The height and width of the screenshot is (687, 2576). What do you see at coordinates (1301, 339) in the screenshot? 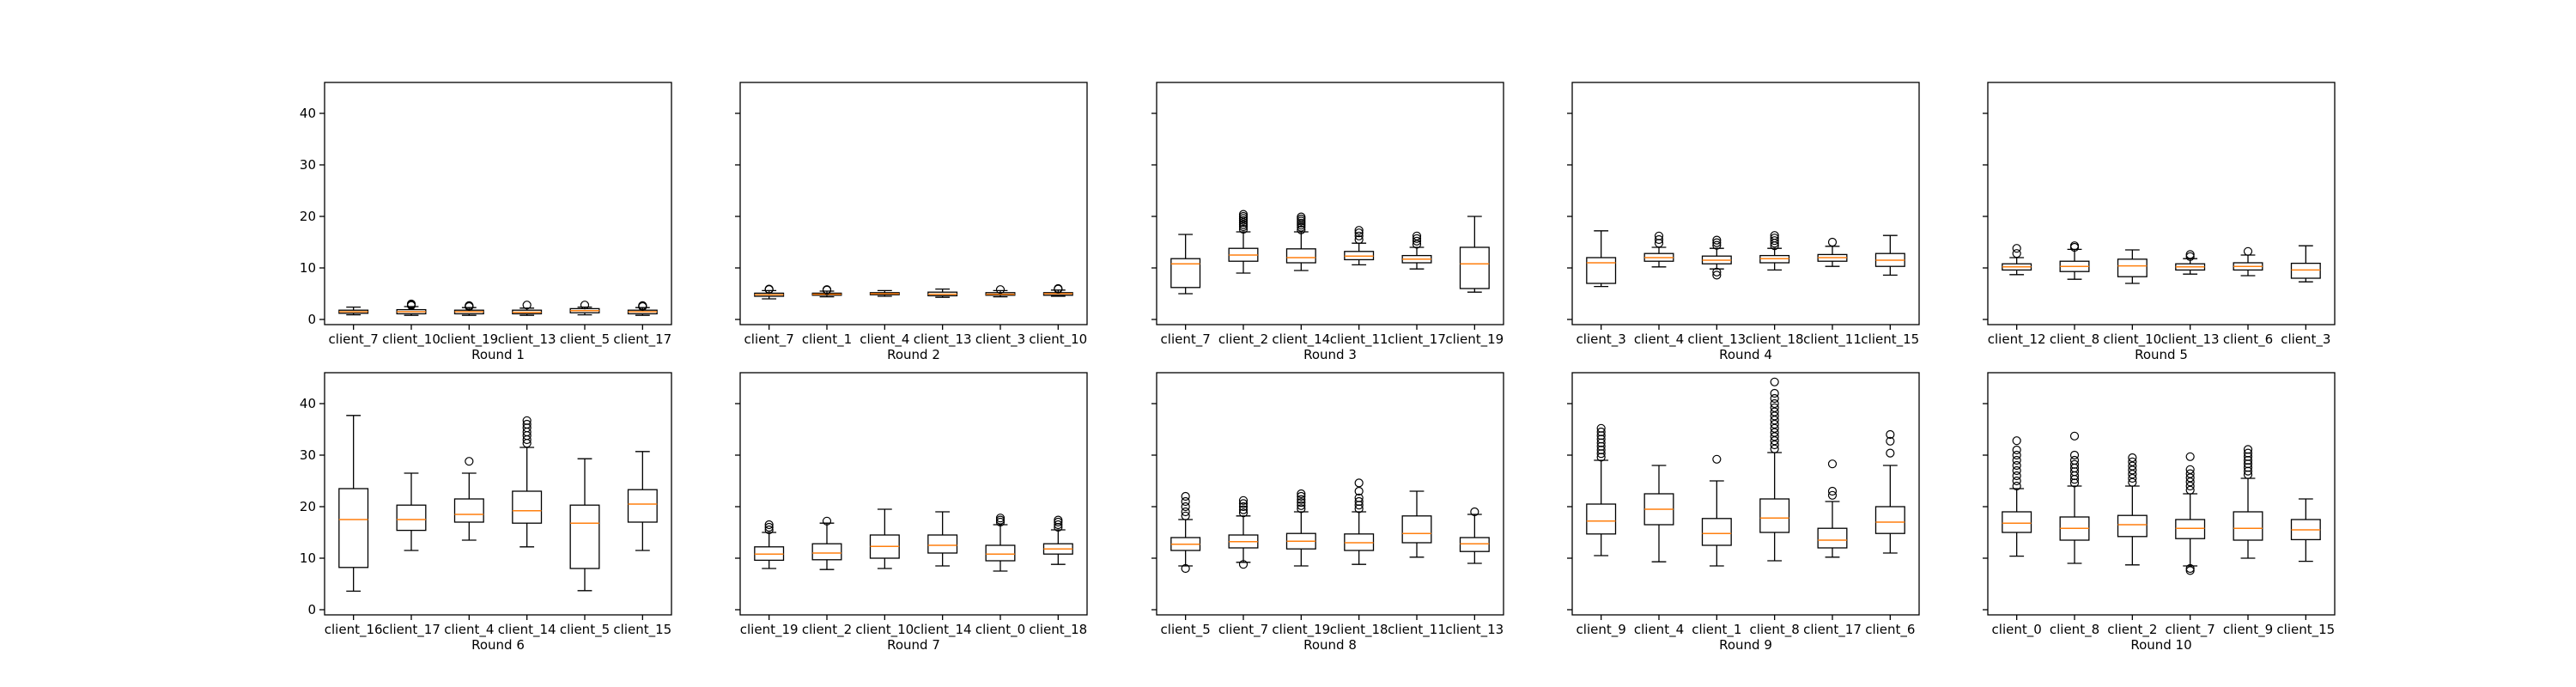
I see `x-tick-label: client_14` at bounding box center [1301, 339].